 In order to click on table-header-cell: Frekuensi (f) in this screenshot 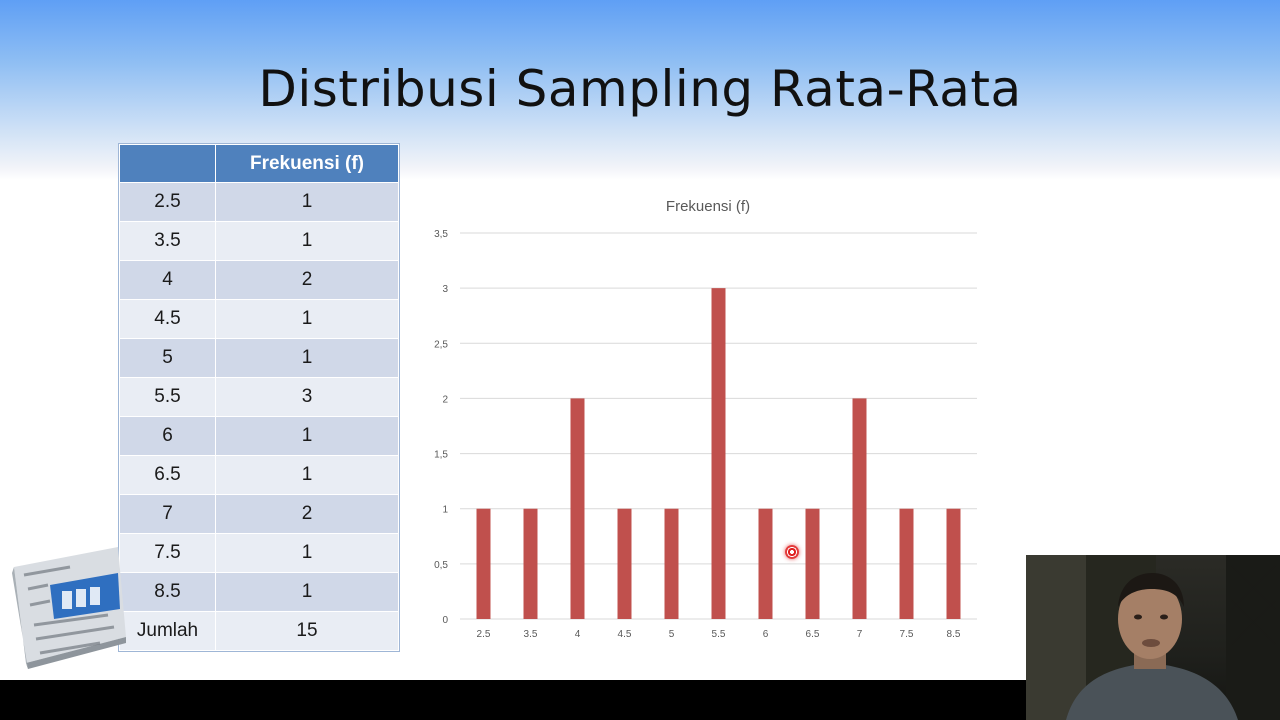, I will do `click(307, 163)`.